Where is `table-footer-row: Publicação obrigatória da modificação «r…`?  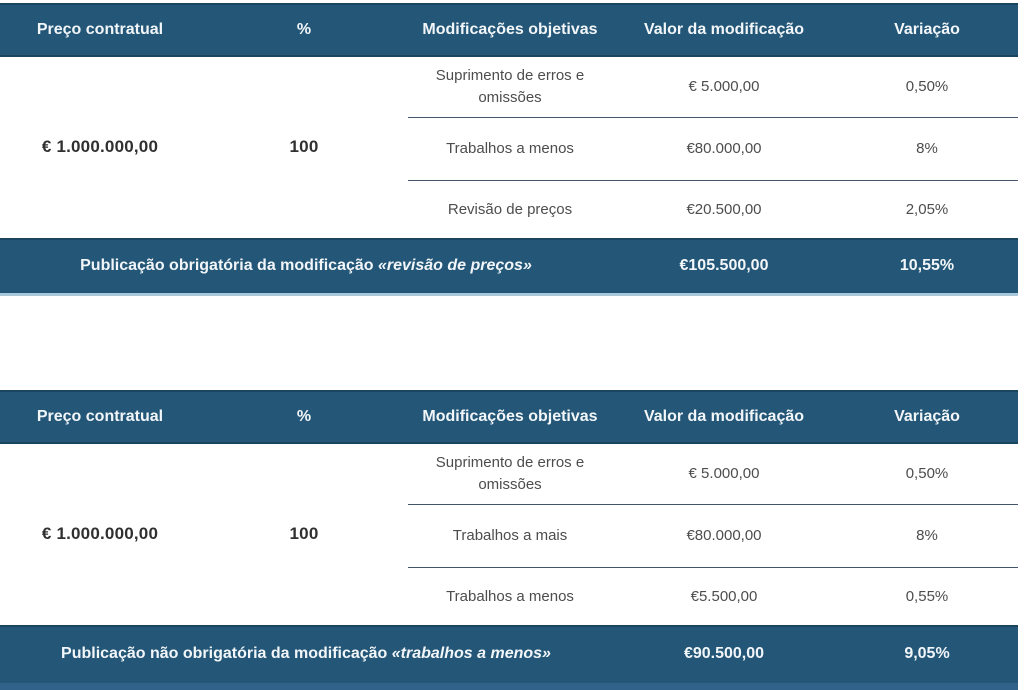
table-footer-row: Publicação obrigatória da modificação «r… is located at coordinates (509, 267).